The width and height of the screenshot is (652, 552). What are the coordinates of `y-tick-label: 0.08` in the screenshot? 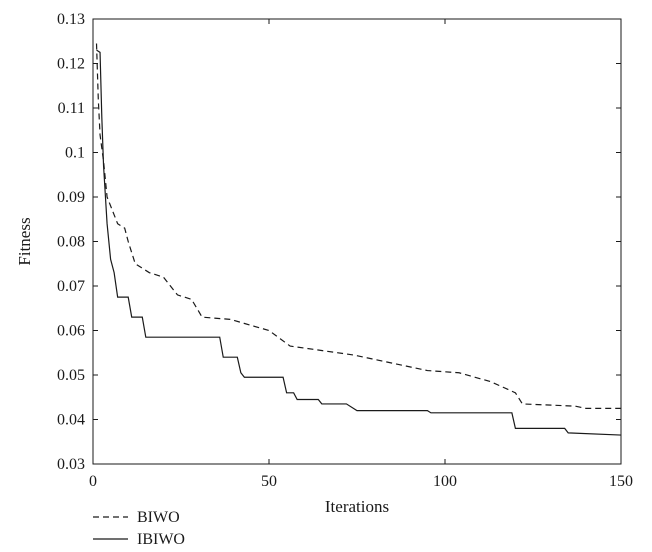 It's located at (71, 242).